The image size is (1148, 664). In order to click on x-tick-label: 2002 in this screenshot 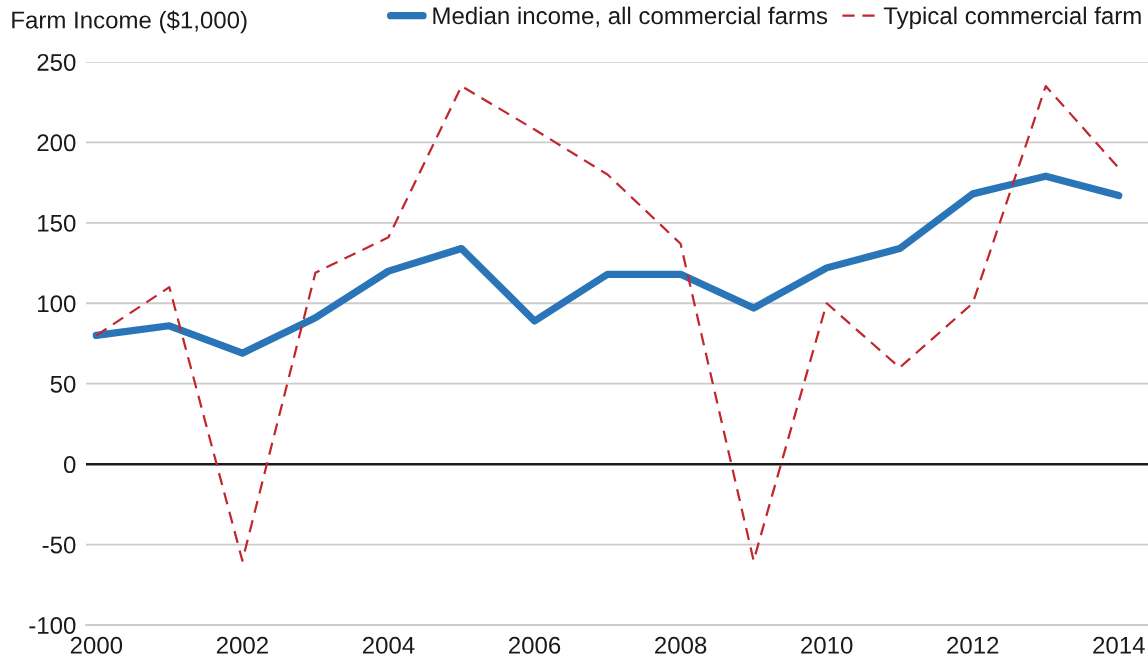, I will do `click(242, 645)`.